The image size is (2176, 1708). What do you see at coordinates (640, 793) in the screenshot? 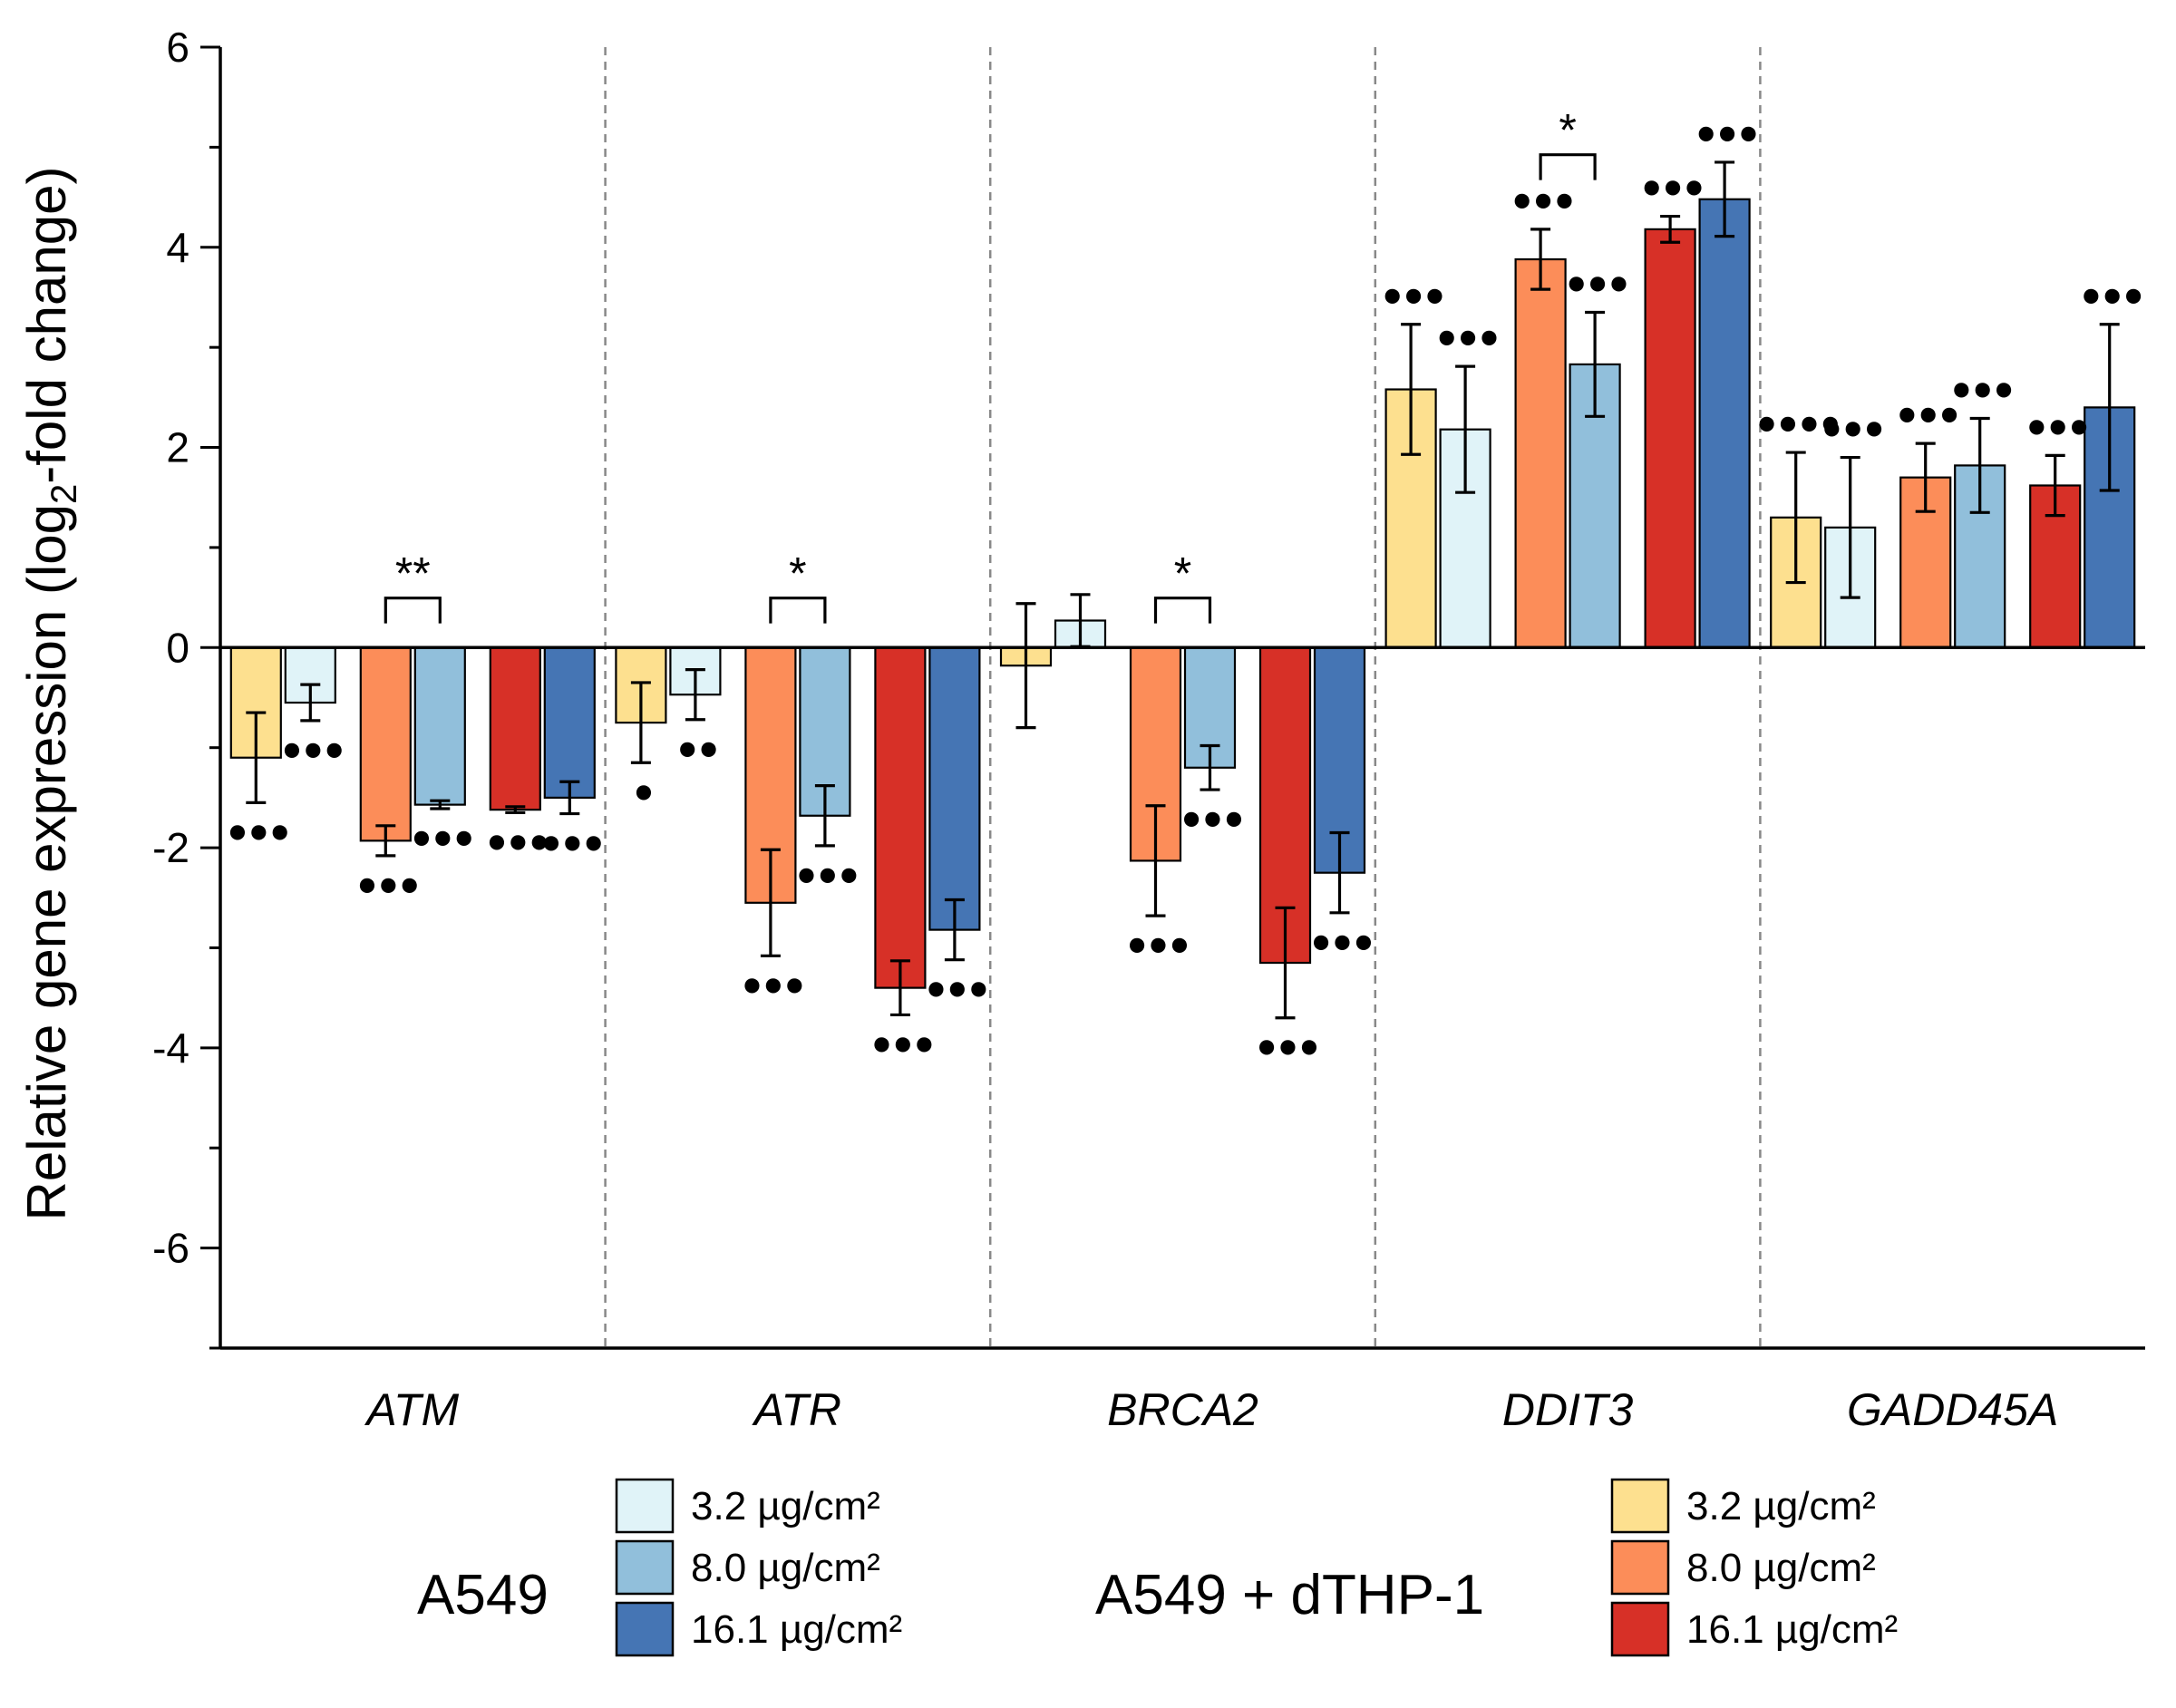
I see `significance-dots: •` at bounding box center [640, 793].